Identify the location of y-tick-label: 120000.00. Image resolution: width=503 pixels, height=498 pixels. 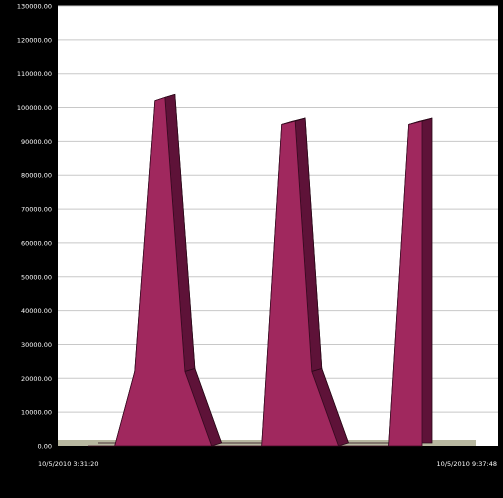
(34, 40).